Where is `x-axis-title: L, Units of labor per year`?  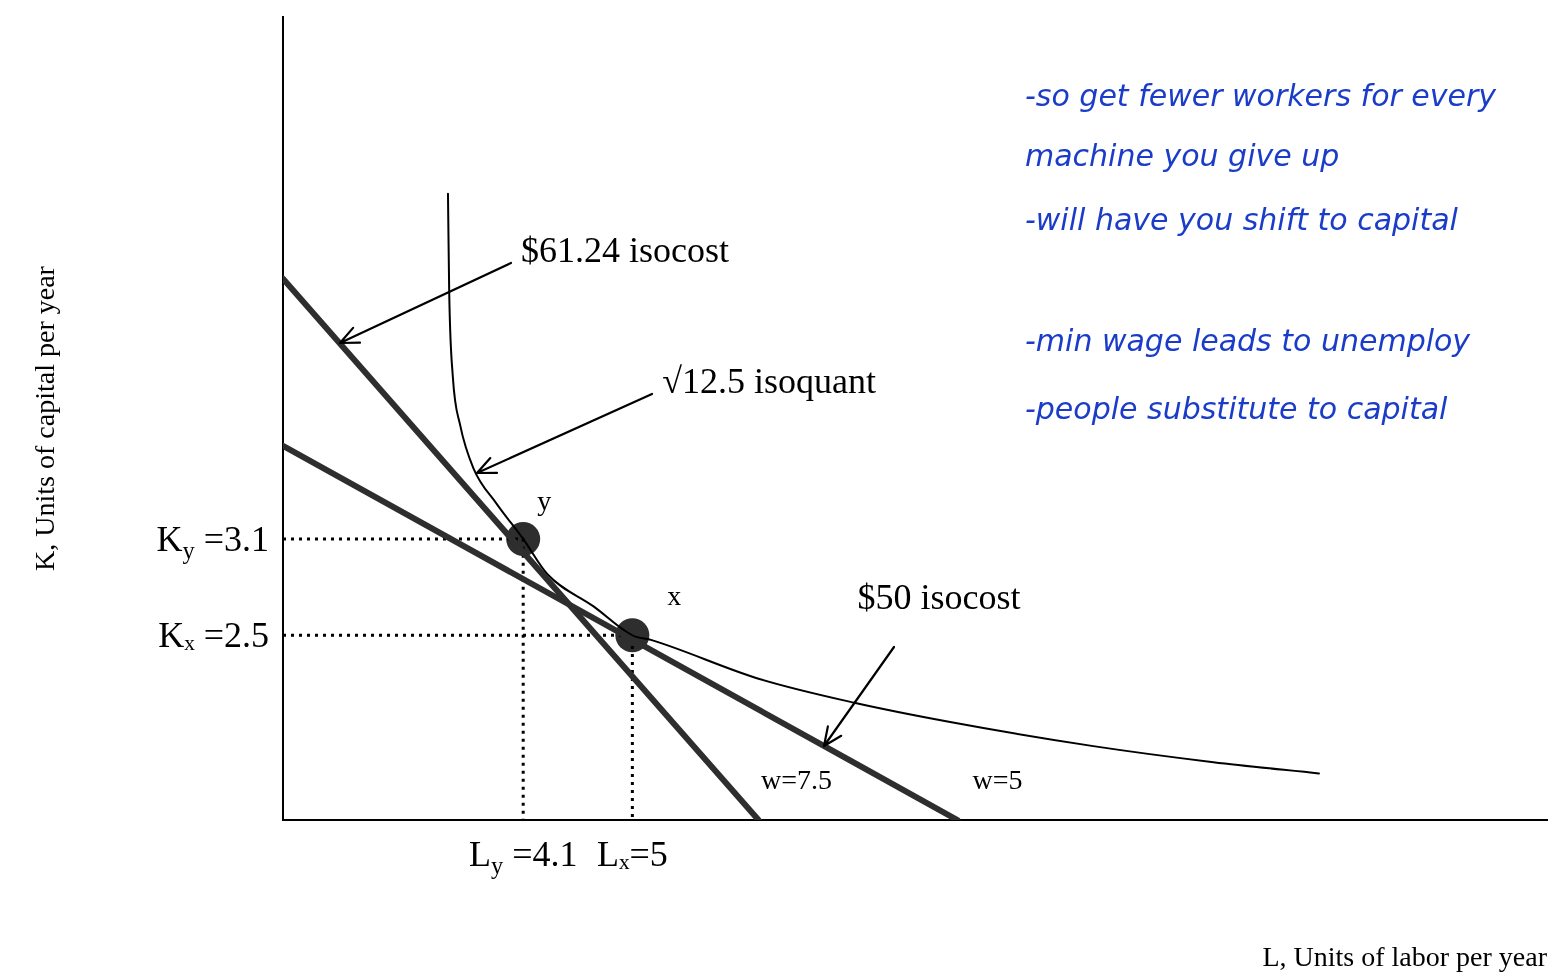
x-axis-title: L, Units of labor per year is located at coordinates (1405, 956).